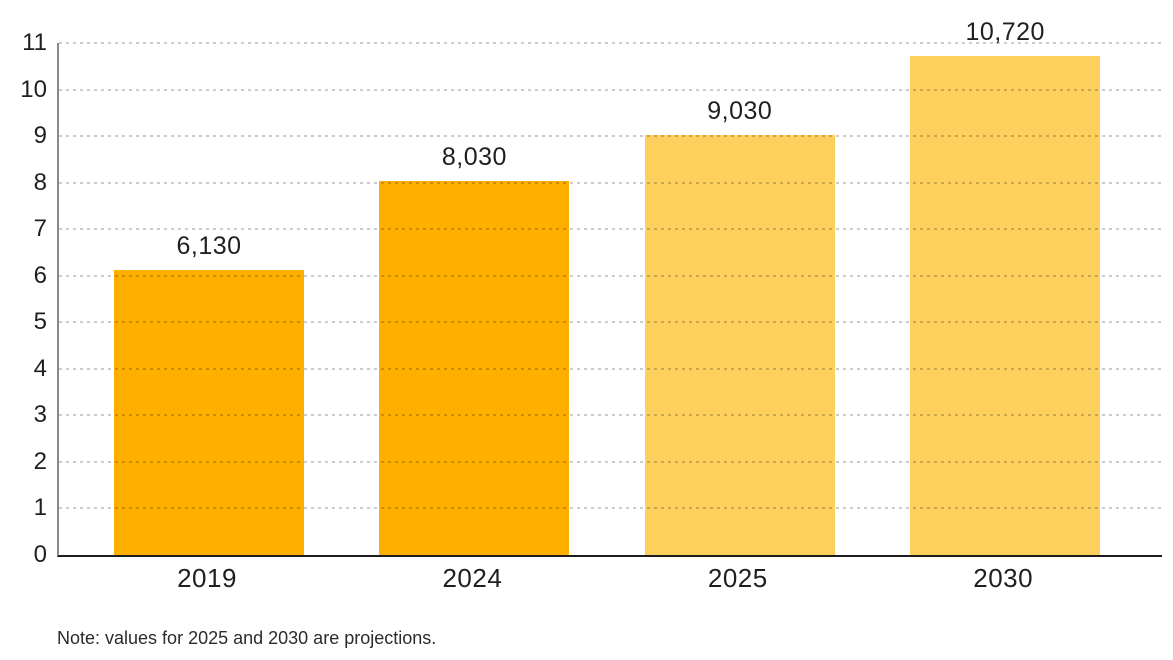  What do you see at coordinates (474, 157) in the screenshot?
I see `bar-value-label-2024: 8,030` at bounding box center [474, 157].